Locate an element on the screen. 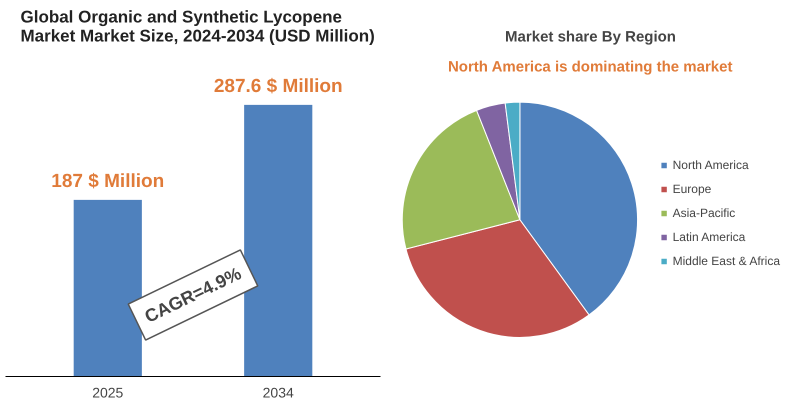 Image resolution: width=800 pixels, height=405 pixels. legend-label: Europe is located at coordinates (692, 189).